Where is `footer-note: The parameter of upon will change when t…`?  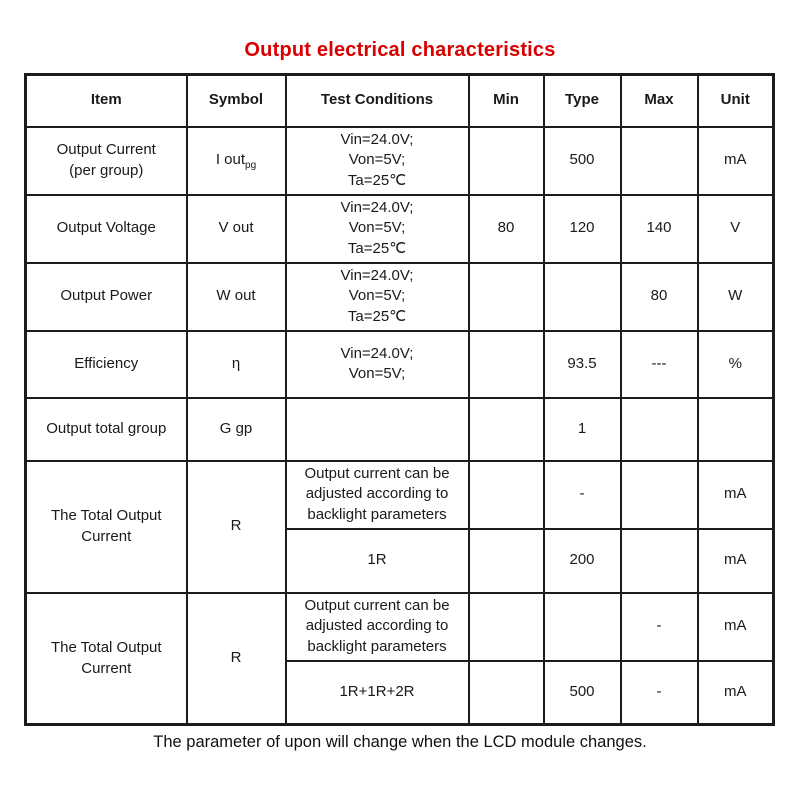 footer-note: The parameter of upon will change when t… is located at coordinates (400, 742).